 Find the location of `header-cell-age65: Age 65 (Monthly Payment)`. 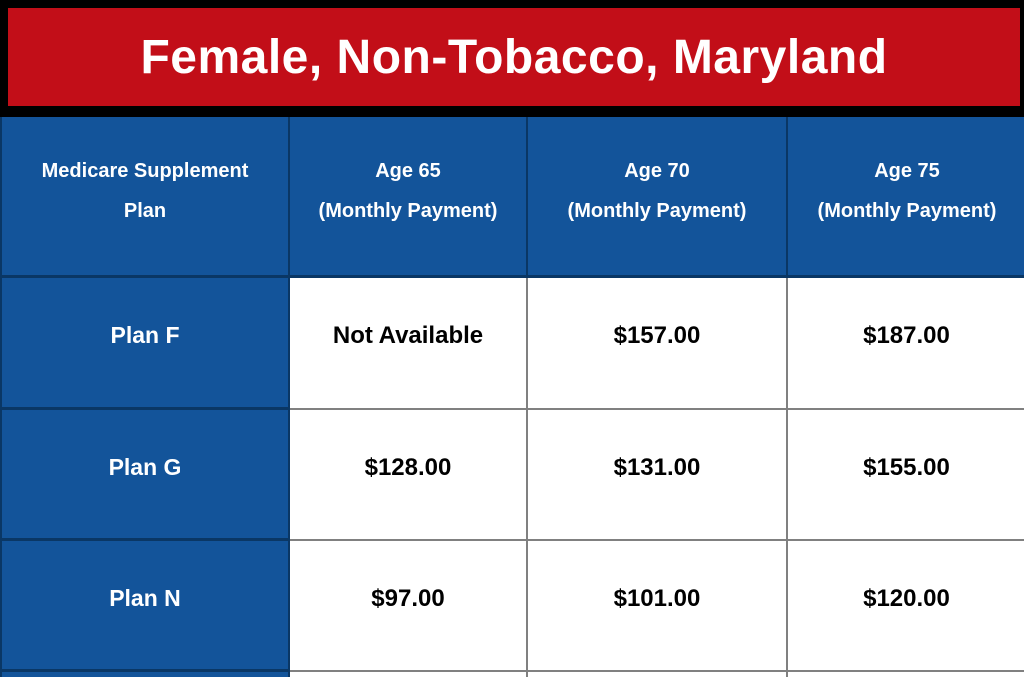

header-cell-age65: Age 65 (Monthly Payment) is located at coordinates (409, 197).